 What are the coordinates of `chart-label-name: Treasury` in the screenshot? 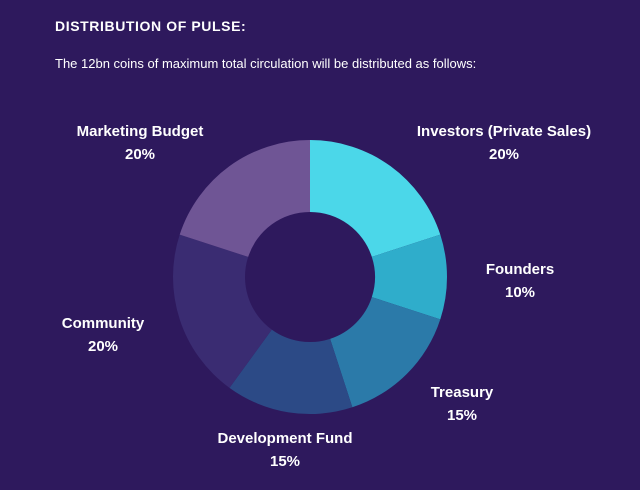 It's located at (462, 392).